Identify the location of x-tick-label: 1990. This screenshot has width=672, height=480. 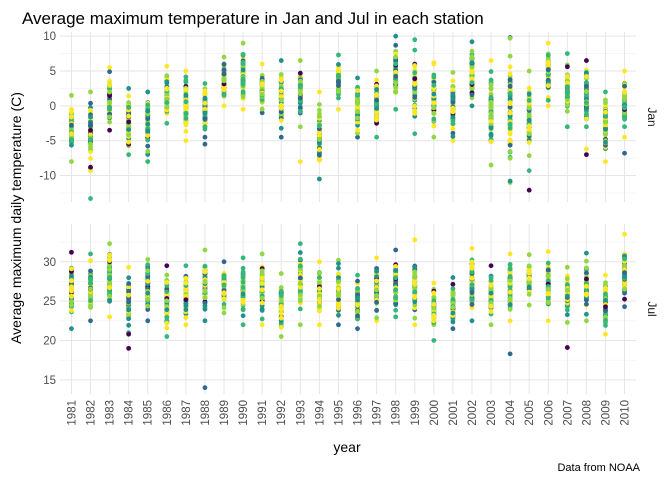
(244, 413).